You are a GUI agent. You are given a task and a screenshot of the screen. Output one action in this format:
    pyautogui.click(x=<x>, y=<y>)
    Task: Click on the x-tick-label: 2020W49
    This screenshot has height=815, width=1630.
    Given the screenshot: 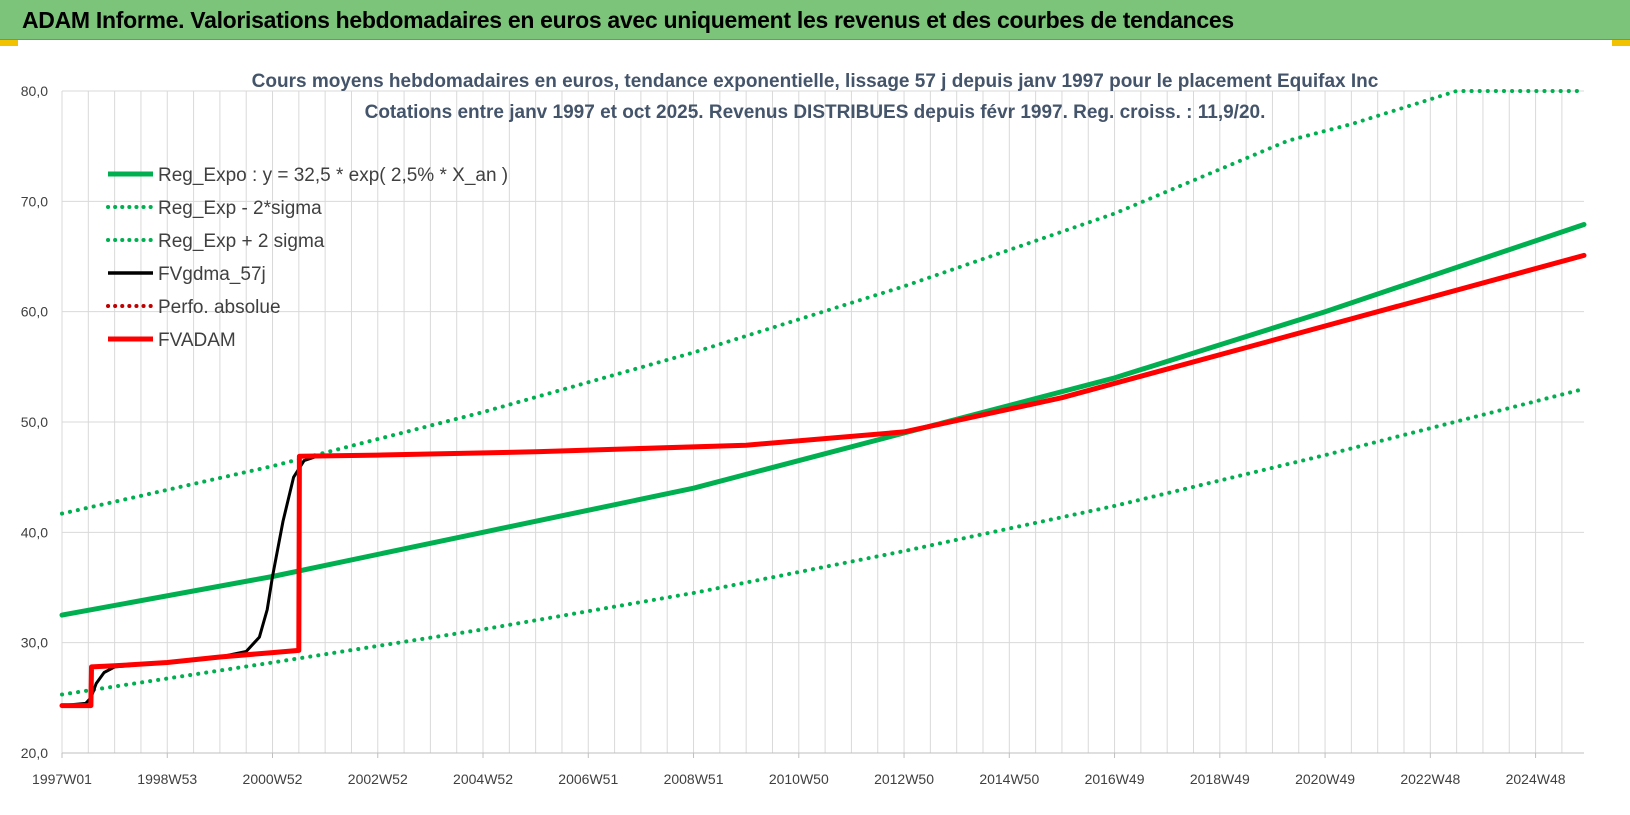 What is the action you would take?
    pyautogui.click(x=1325, y=779)
    